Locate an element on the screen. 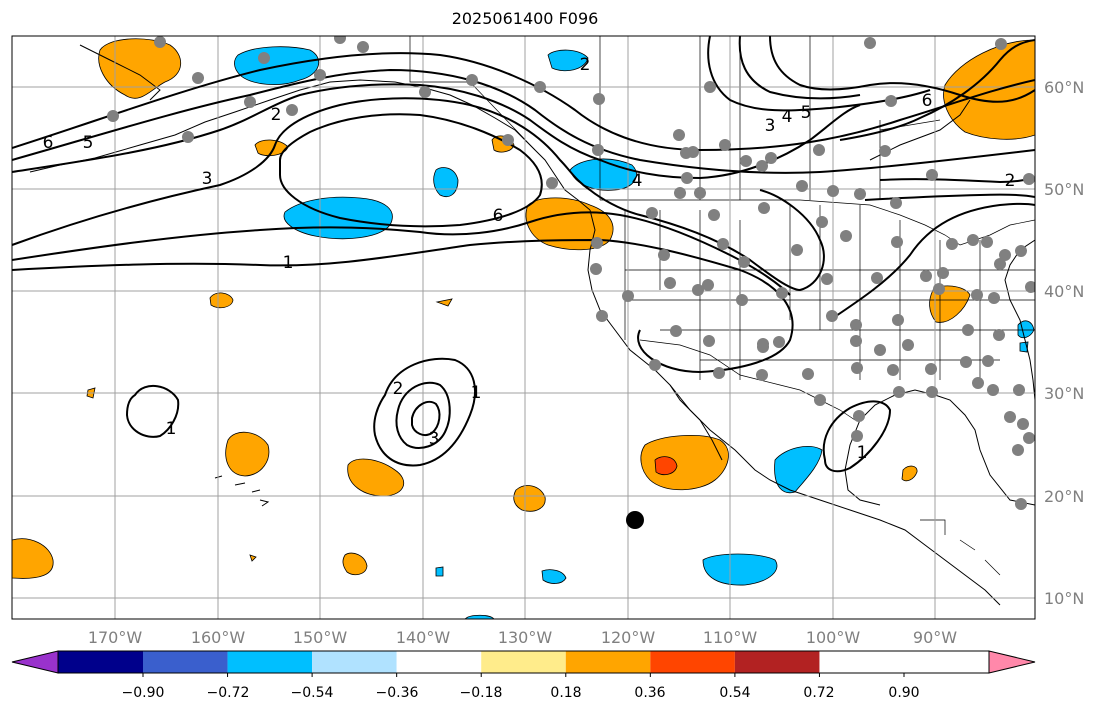 Image resolution: width=1105 pixels, height=712 pixels. colorbar-tick-label: 0.18 is located at coordinates (565, 693).